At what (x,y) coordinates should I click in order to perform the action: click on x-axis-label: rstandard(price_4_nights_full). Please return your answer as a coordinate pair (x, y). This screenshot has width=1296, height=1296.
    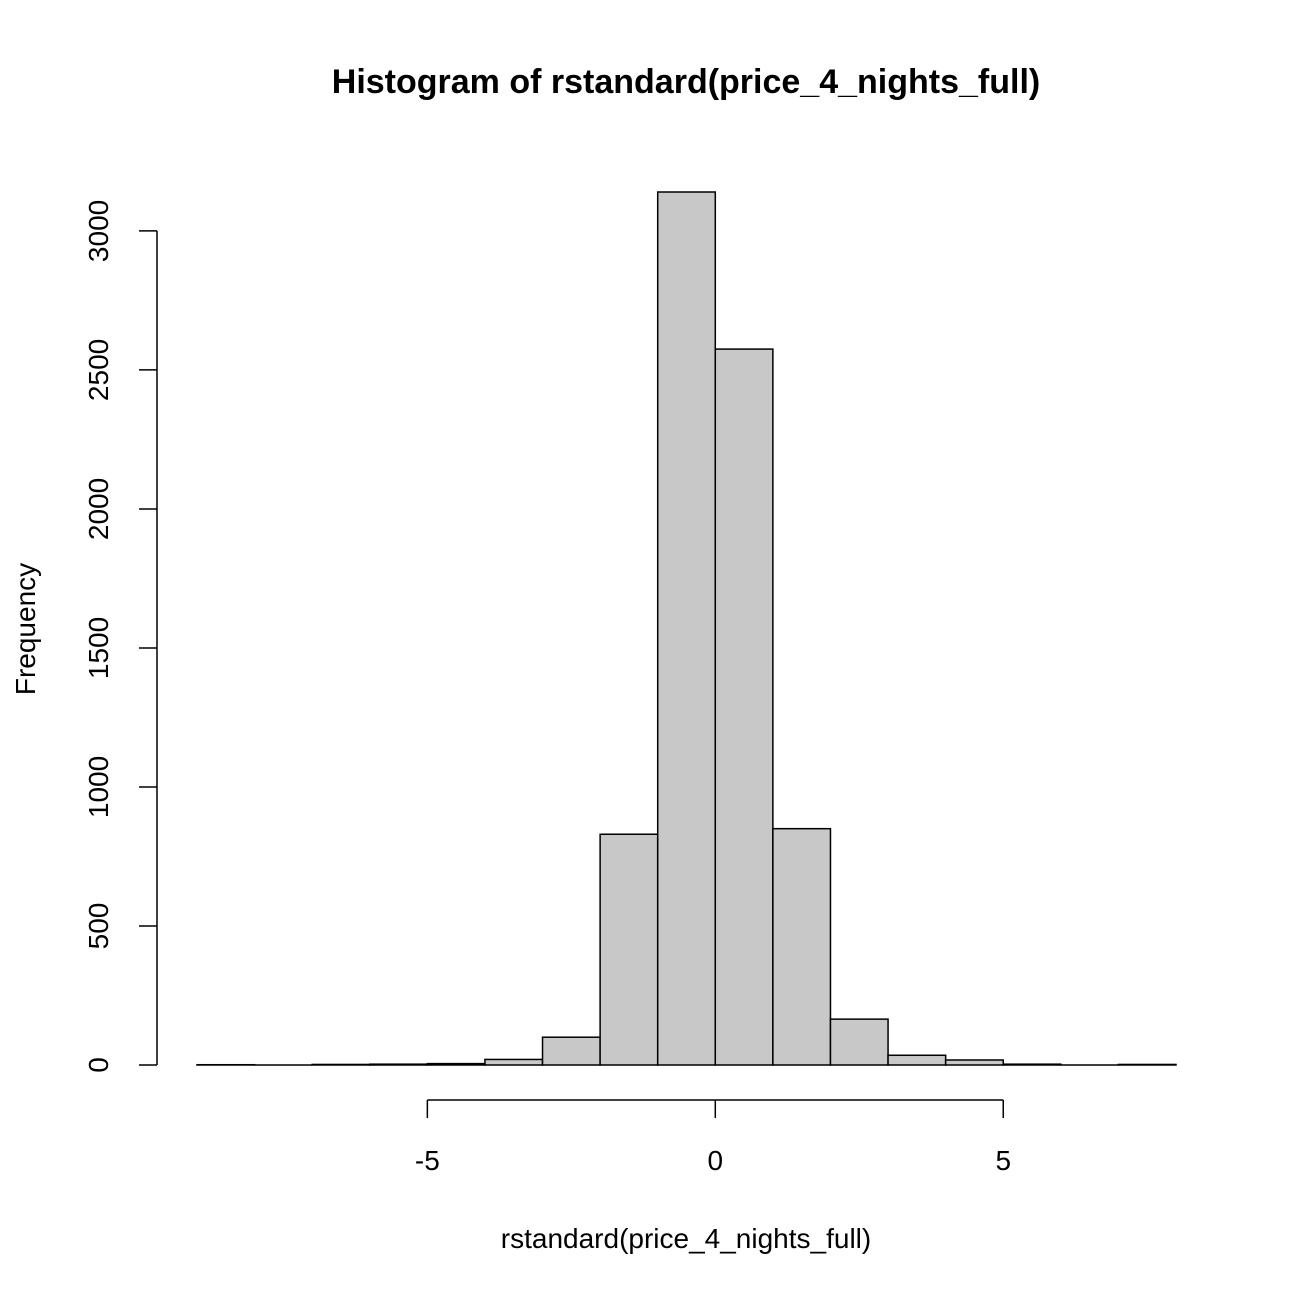
    Looking at the image, I should click on (686, 1238).